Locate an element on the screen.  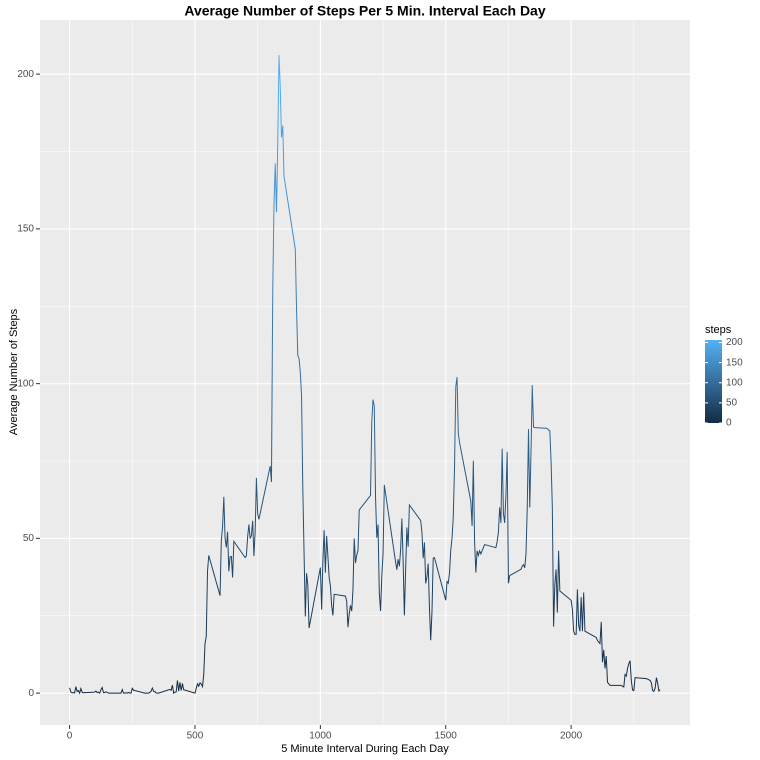
colorbar is located at coordinates (713, 381).